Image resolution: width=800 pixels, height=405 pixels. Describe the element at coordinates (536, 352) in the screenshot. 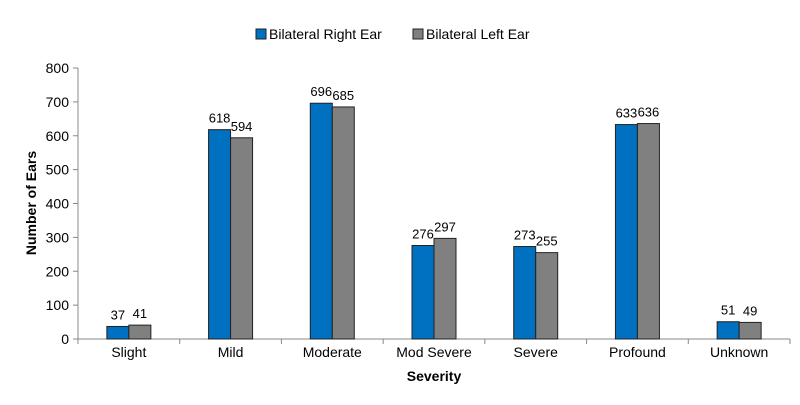

I see `x-tick-label: Severe` at that location.